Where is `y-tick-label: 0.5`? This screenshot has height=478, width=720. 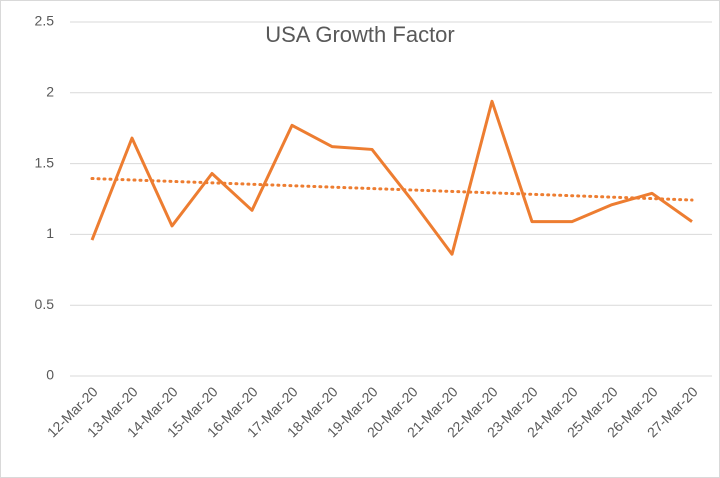
y-tick-label: 0.5 is located at coordinates (45, 304).